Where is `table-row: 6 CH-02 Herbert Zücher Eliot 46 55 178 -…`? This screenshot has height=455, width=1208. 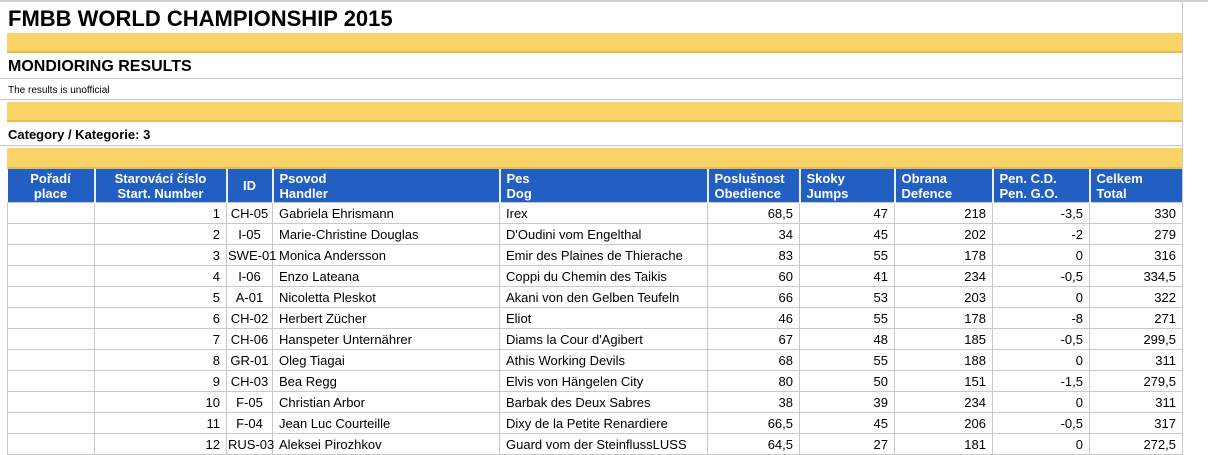 table-row: 6 CH-02 Herbert Zücher Eliot 46 55 178 -… is located at coordinates (595, 318).